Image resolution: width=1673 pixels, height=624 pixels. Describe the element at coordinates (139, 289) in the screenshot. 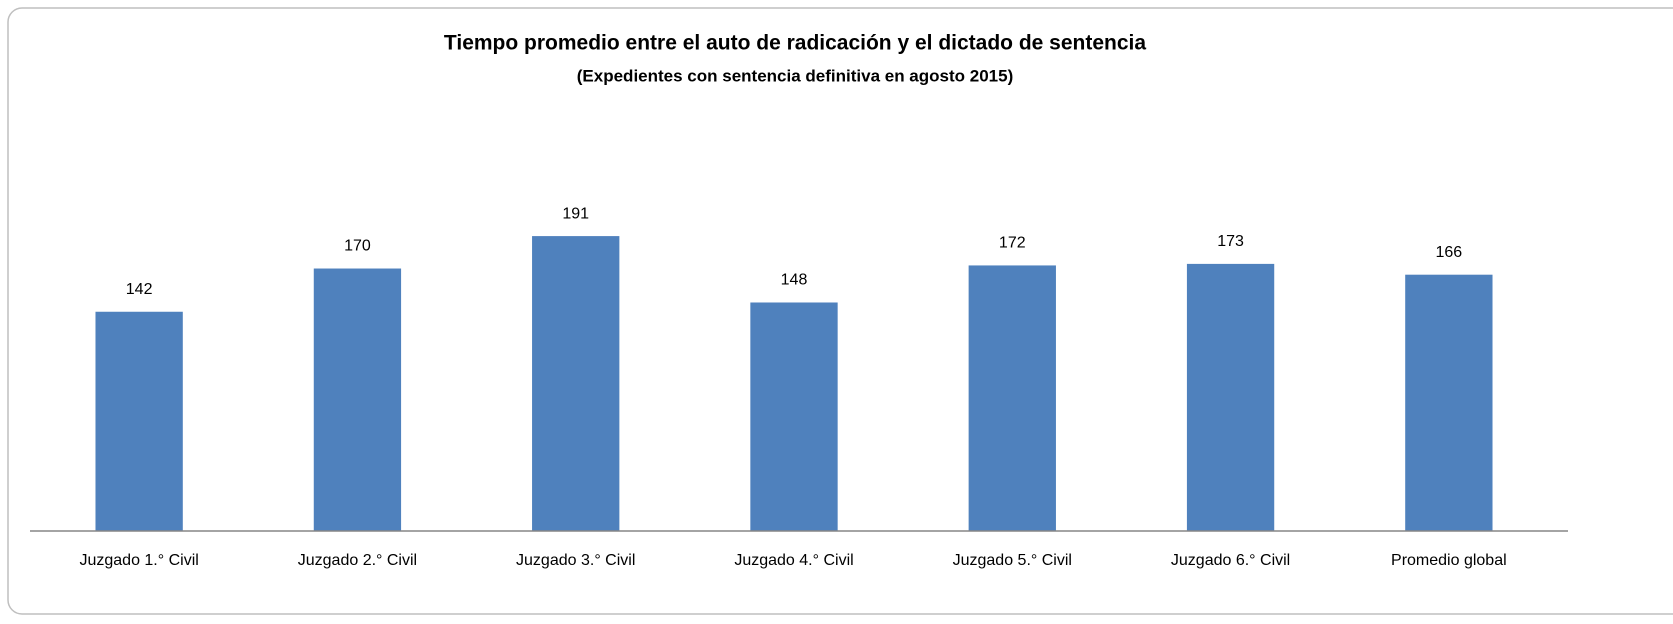

I see `data-label: 142` at that location.